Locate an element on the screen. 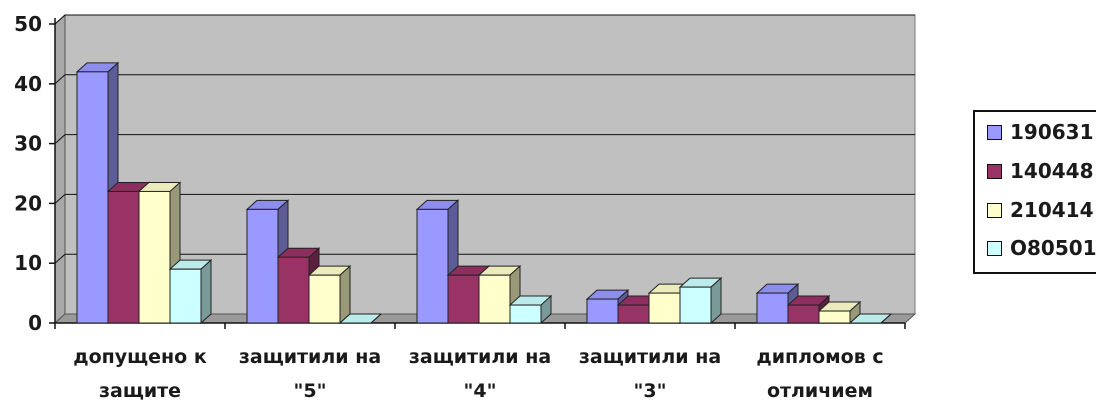 The height and width of the screenshot is (406, 1096). y-tick-label: 30 is located at coordinates (28, 144).